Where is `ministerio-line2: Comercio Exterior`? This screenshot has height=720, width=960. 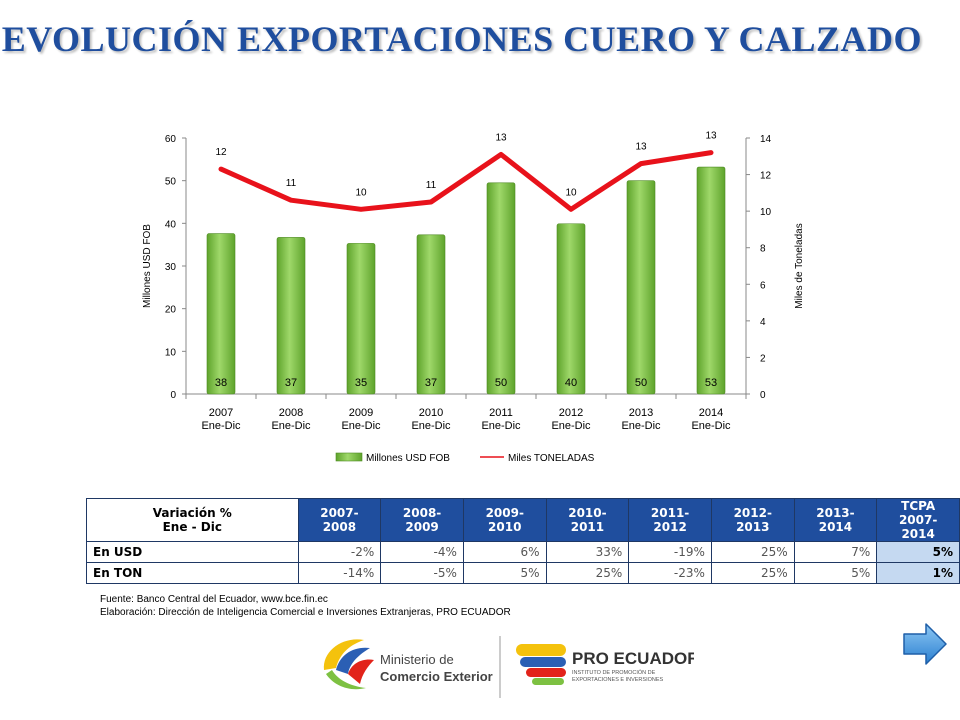 ministerio-line2: Comercio Exterior is located at coordinates (436, 676).